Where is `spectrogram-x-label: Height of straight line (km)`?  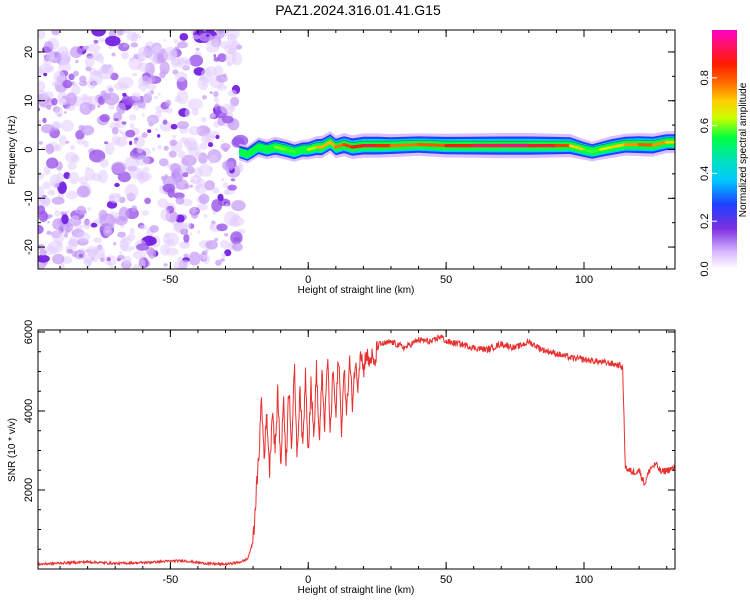 spectrogram-x-label: Height of straight line (km) is located at coordinates (356, 290).